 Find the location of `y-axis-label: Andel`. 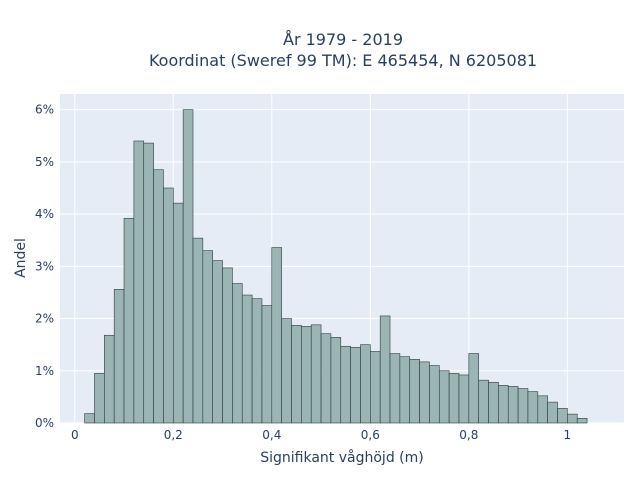

y-axis-label: Andel is located at coordinates (21, 258).